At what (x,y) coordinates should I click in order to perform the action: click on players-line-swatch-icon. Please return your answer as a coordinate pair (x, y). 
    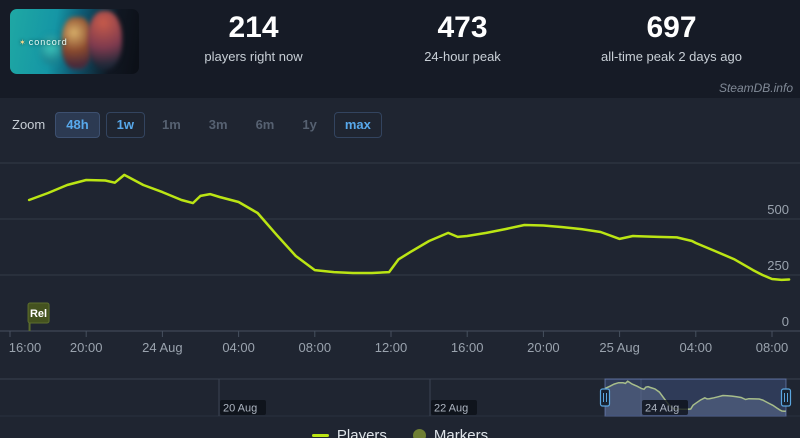
    Looking at the image, I should click on (320, 435).